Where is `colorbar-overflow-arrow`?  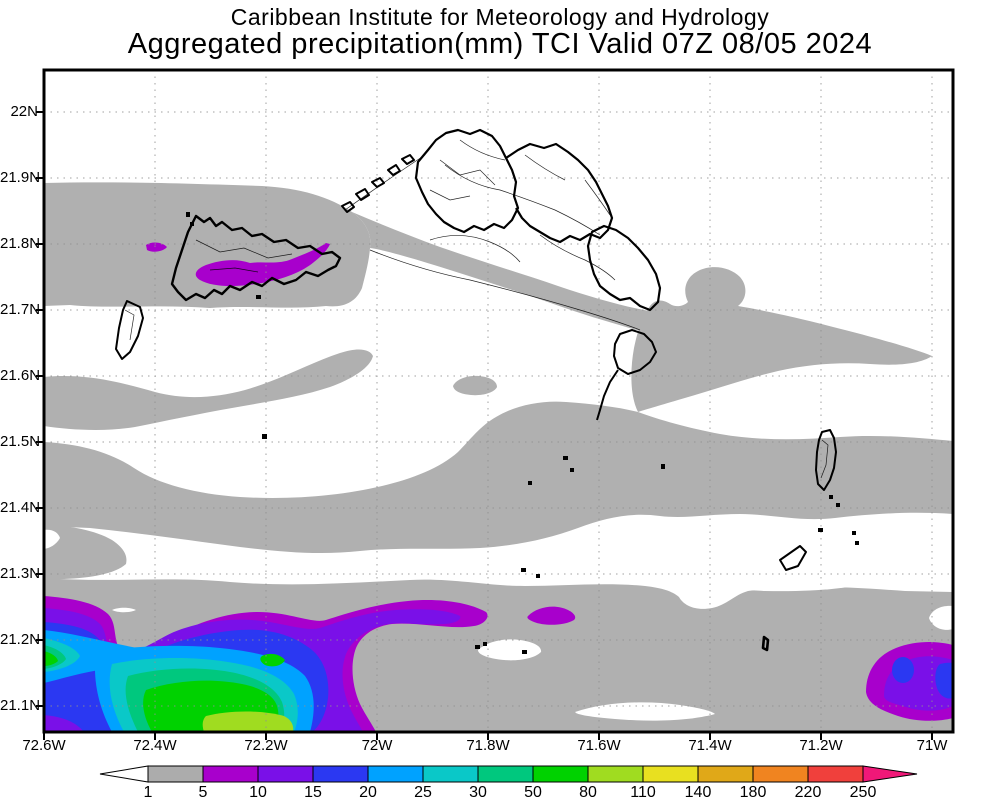 colorbar-overflow-arrow is located at coordinates (890, 774).